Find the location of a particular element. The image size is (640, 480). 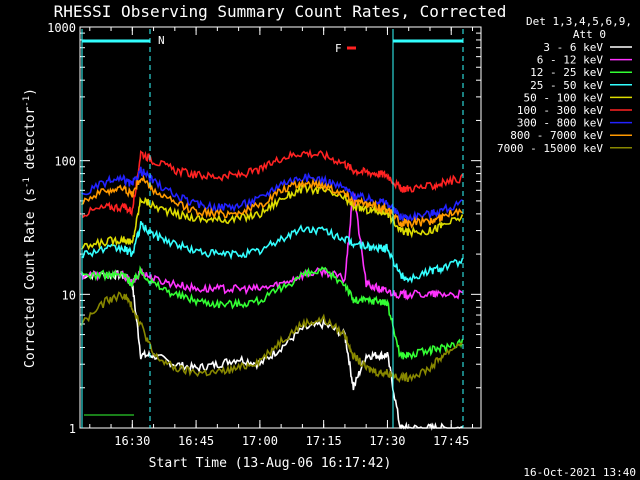

x-tick-label: 17:30 is located at coordinates (387, 441).